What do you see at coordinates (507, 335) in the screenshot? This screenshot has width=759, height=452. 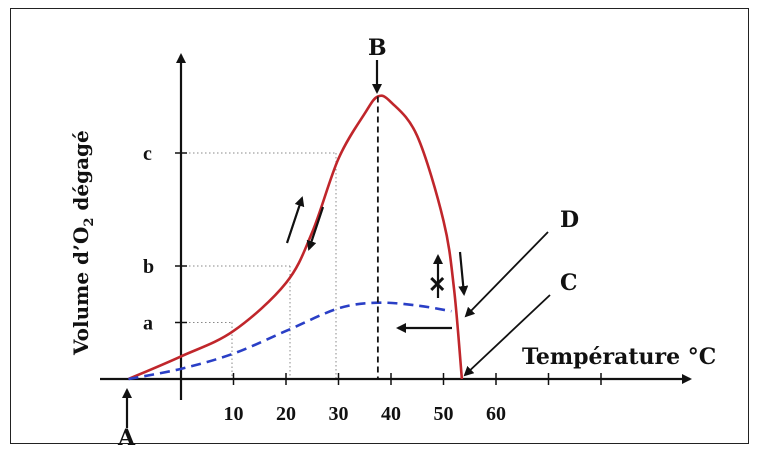 I see `arrow-c` at bounding box center [507, 335].